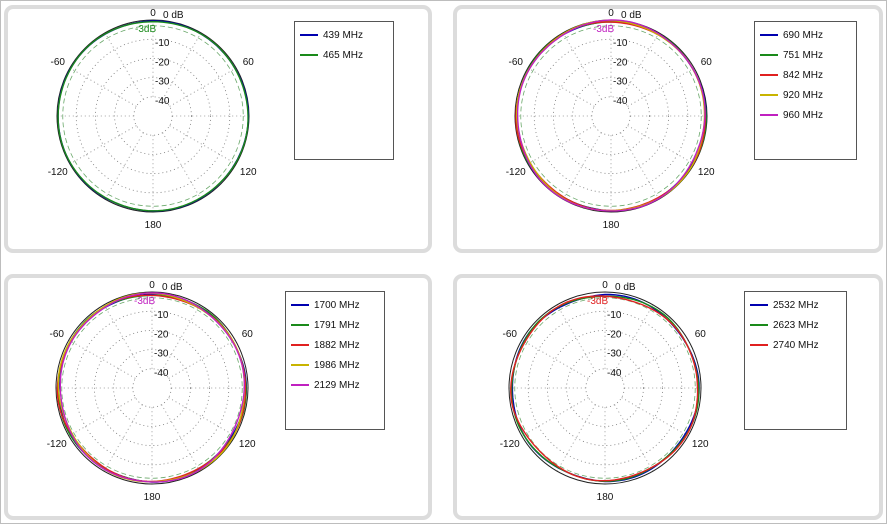 This screenshot has height=526, width=889. I want to click on polar-plot-3: 0 dB -10 -20 -30 -40 -3dB 0 -60 -120 180 120 60, so click(151, 391).